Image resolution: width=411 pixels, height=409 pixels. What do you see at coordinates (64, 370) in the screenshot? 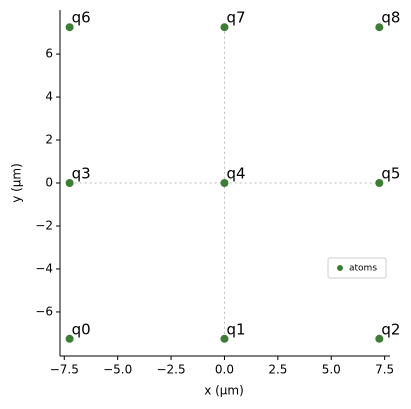
I see `x-tick-label: −7.5` at bounding box center [64, 370].